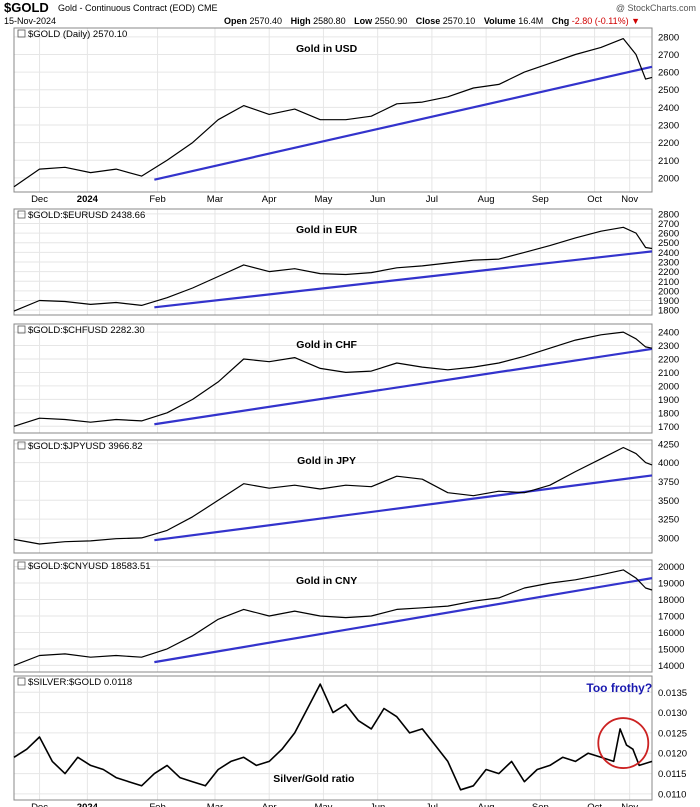  Describe the element at coordinates (300, 21) in the screenshot. I see `high-label: High` at that location.